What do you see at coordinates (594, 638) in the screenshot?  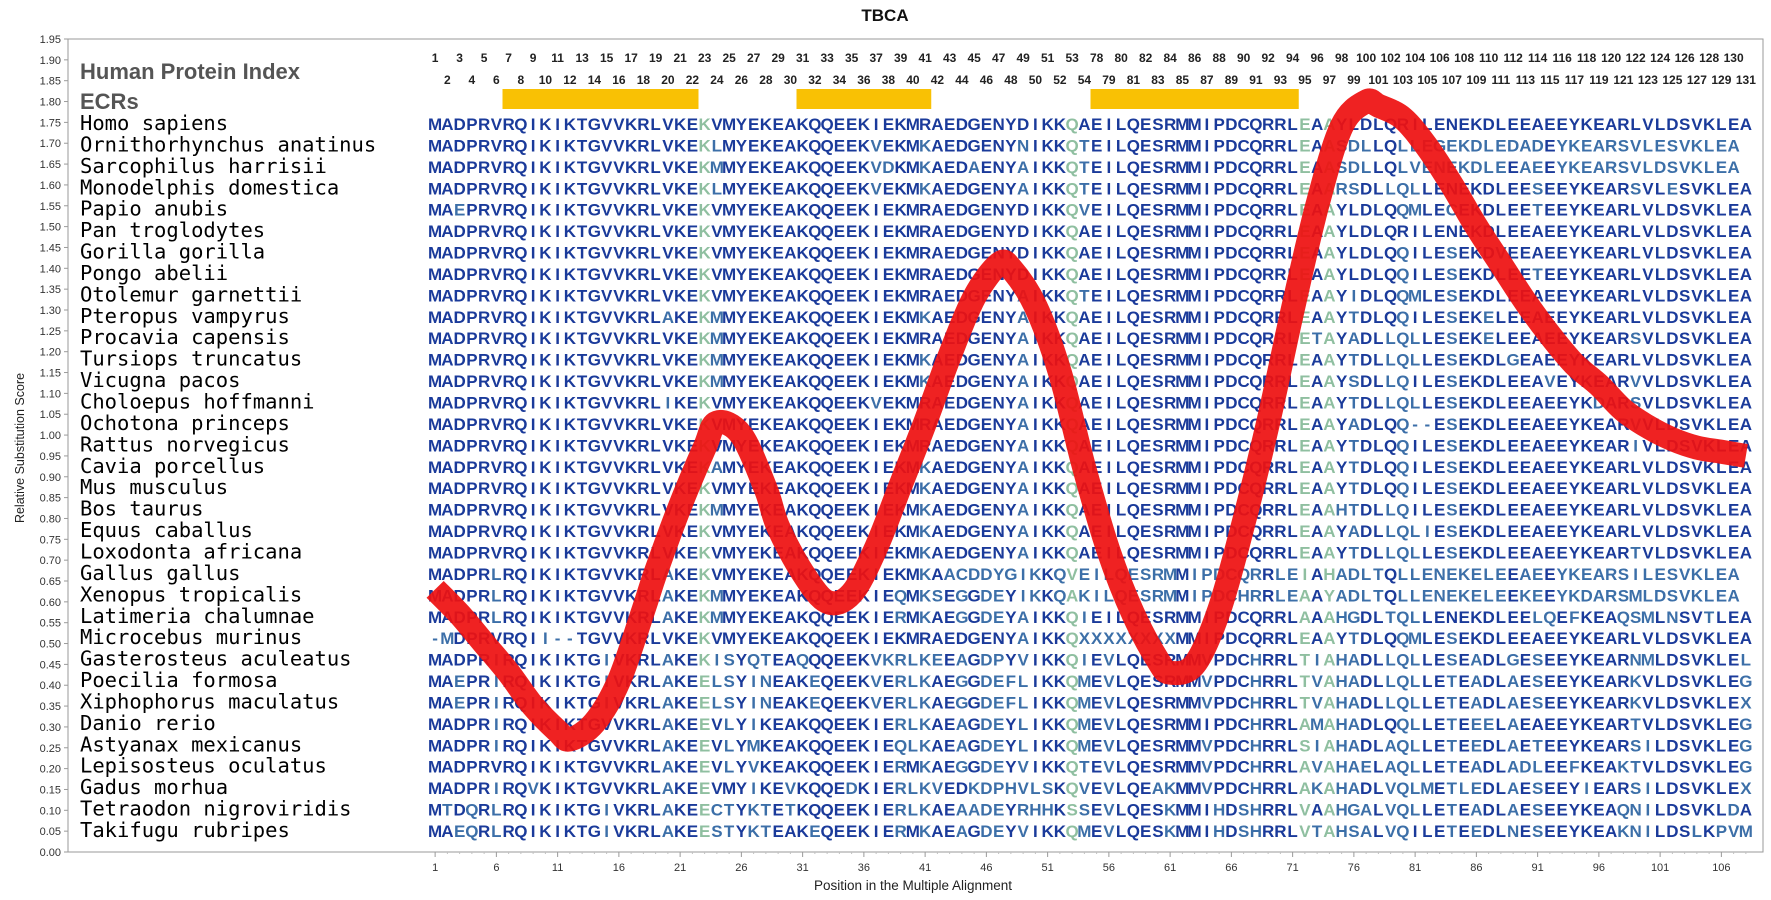 I see `residue: G` at bounding box center [594, 638].